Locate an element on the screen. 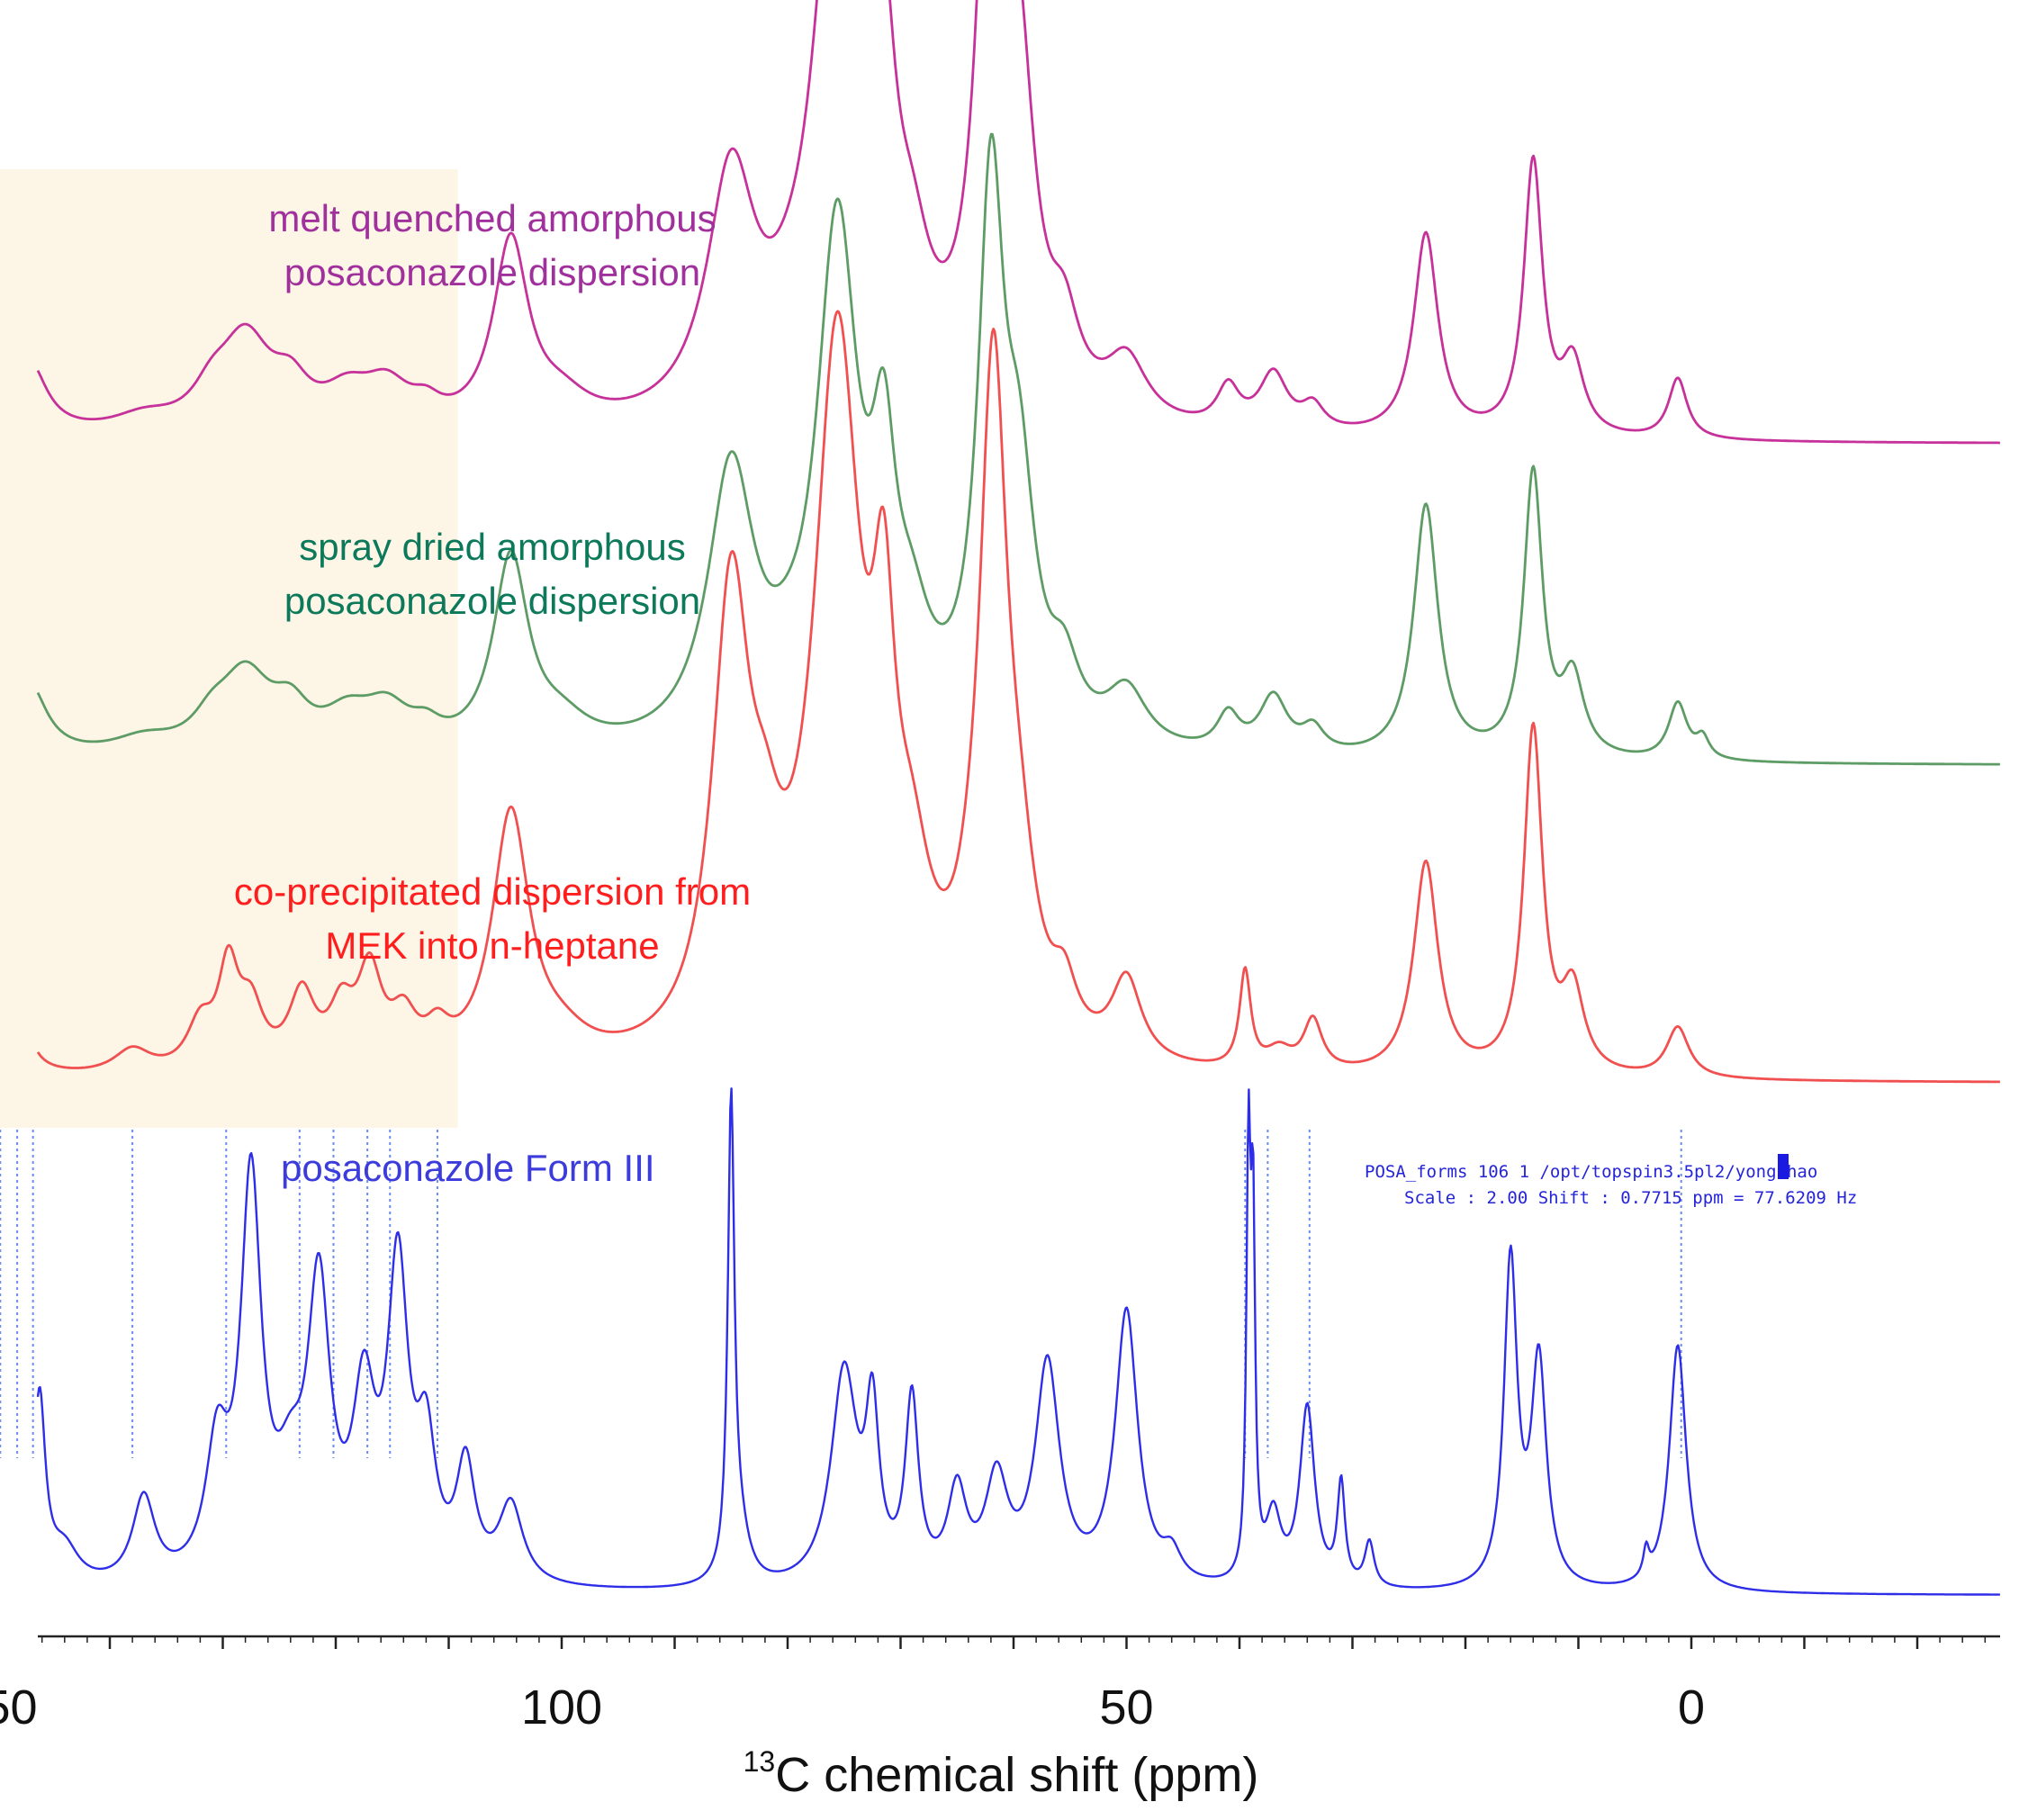 The width and height of the screenshot is (2019, 1820). x-tick-label: 100 is located at coordinates (561, 1707).